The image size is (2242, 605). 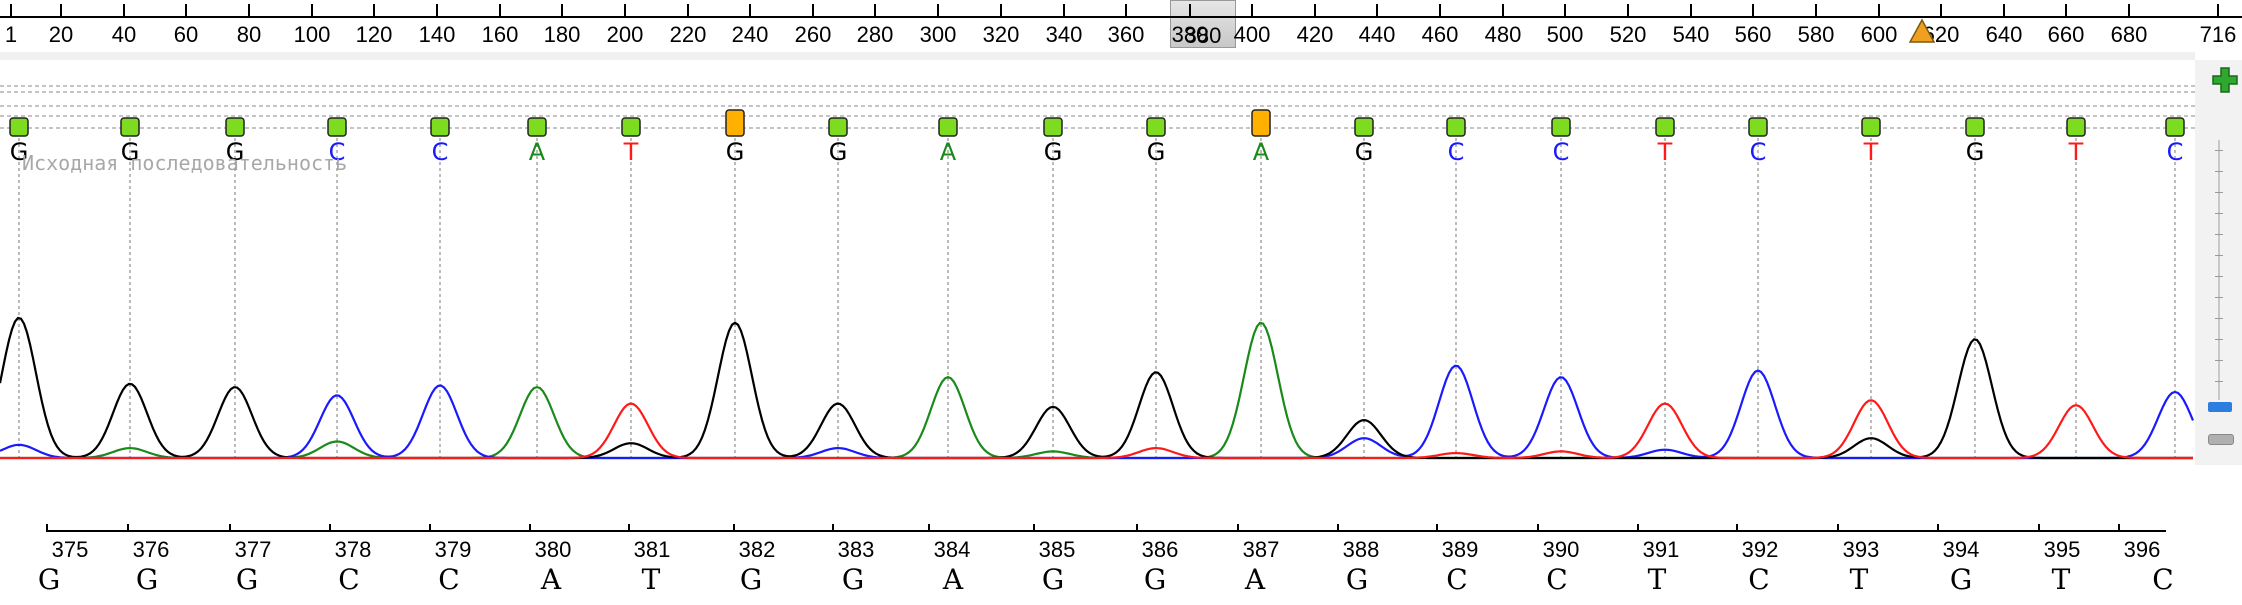 What do you see at coordinates (750, 34) in the screenshot?
I see `ruler-label: 240` at bounding box center [750, 34].